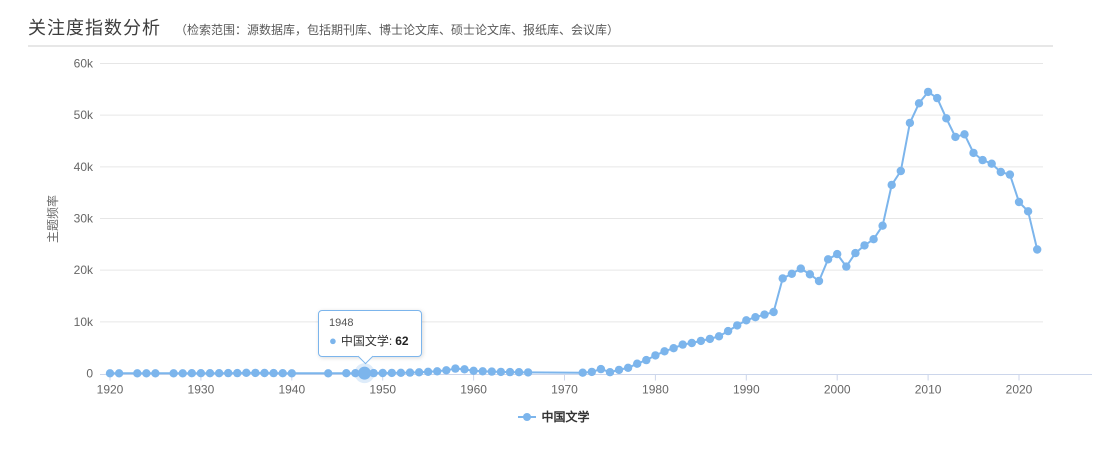  I want to click on data-point-1924, so click(146, 373).